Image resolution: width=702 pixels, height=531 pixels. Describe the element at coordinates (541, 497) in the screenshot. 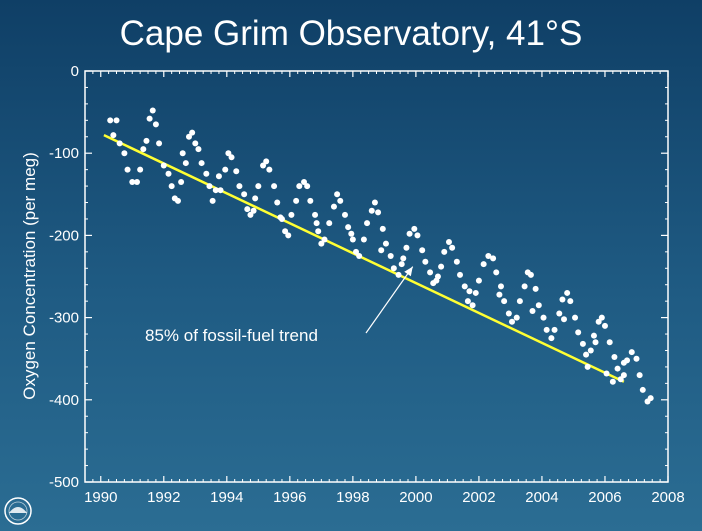

I see `x-tick-label: 2004` at that location.